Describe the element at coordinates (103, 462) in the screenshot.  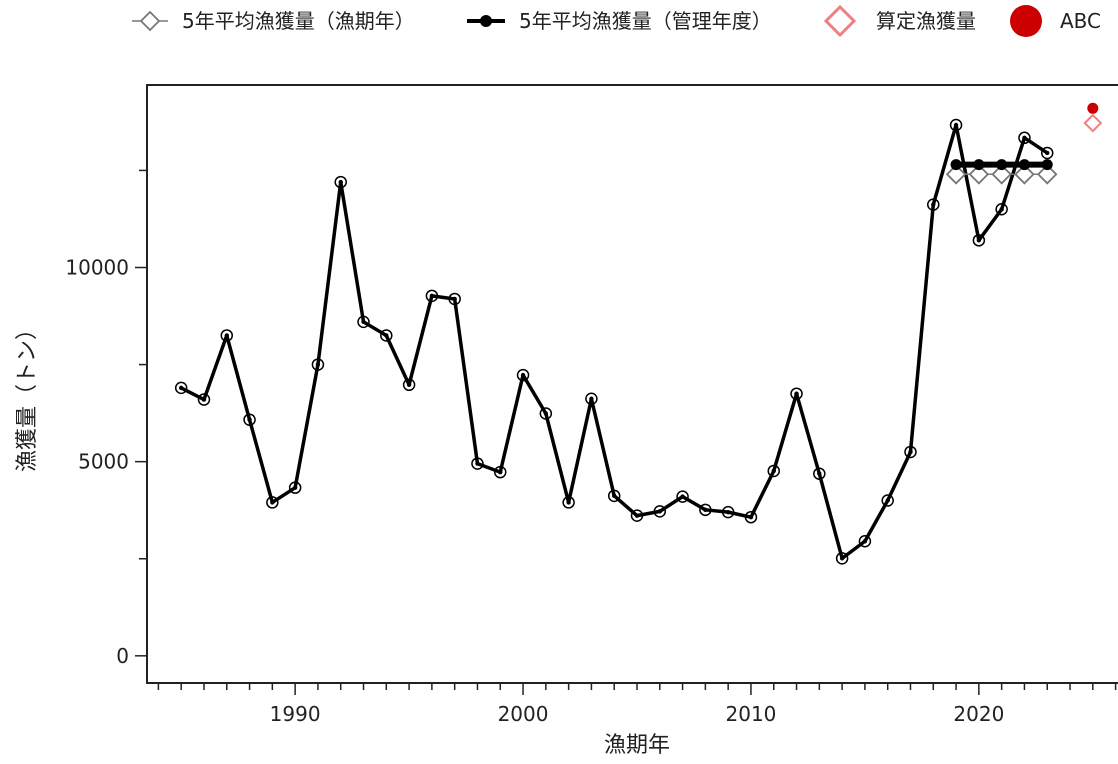
I see `y-tick-label: 5000` at that location.